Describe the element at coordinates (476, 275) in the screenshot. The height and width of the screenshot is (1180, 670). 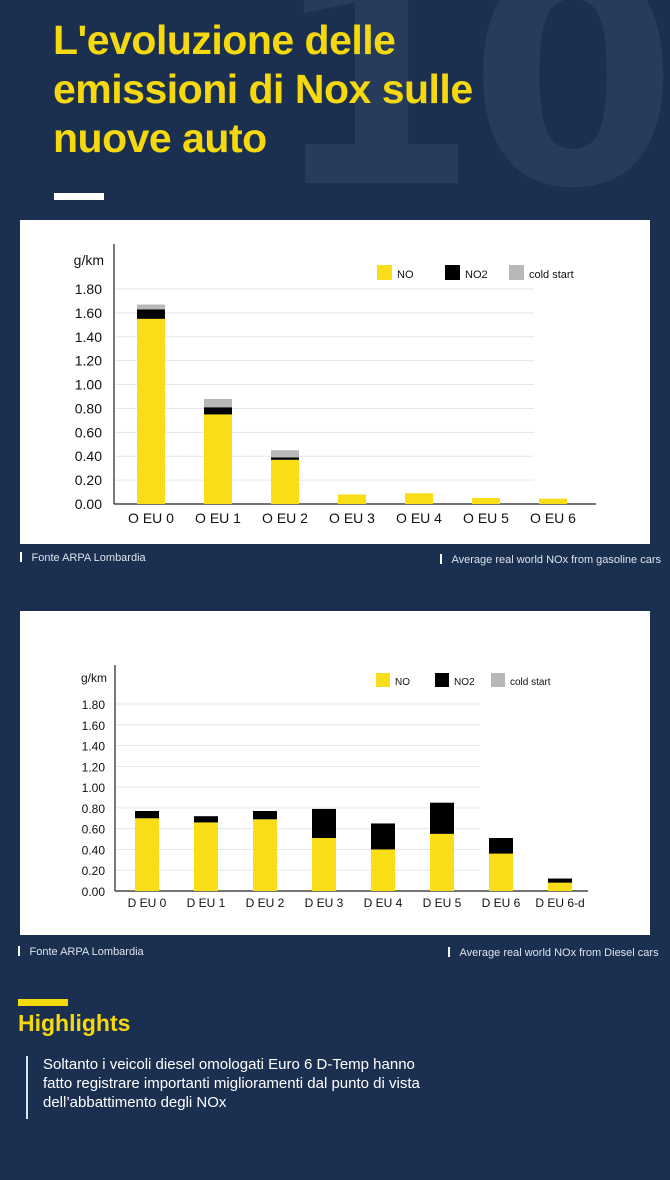
I see `gasoline-legend-label: NO2` at that location.